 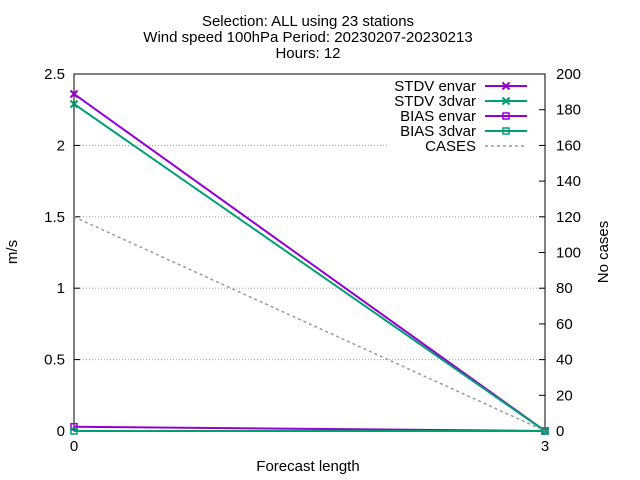 What do you see at coordinates (568, 181) in the screenshot?
I see `y2-tick-label: 140` at bounding box center [568, 181].